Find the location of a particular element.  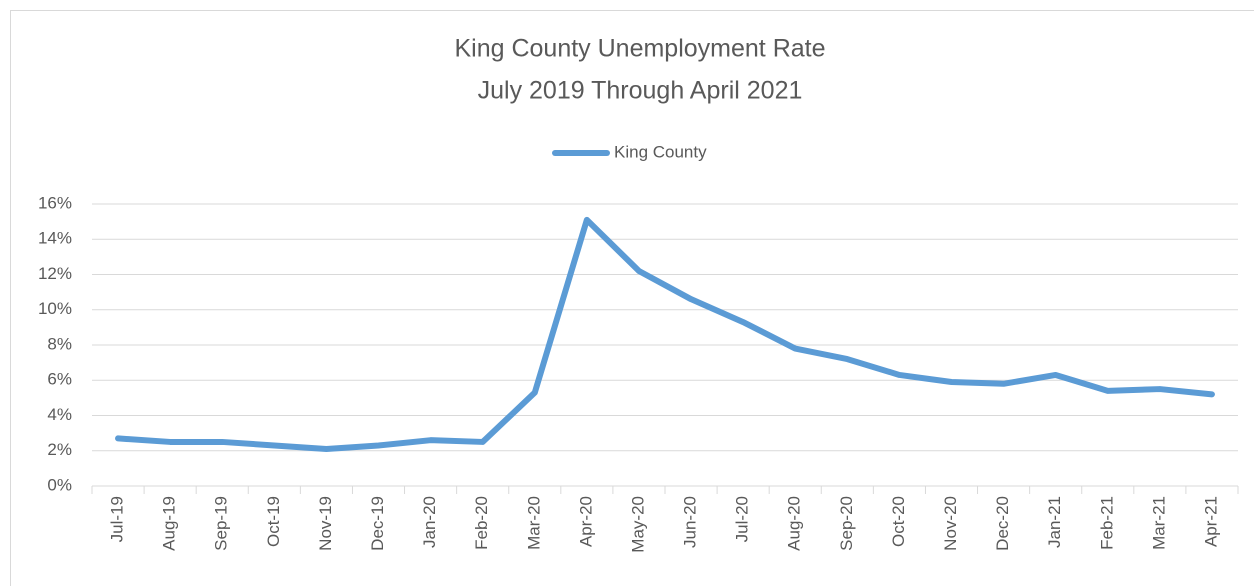

x-tick-label: Nov-20 is located at coordinates (950, 523).